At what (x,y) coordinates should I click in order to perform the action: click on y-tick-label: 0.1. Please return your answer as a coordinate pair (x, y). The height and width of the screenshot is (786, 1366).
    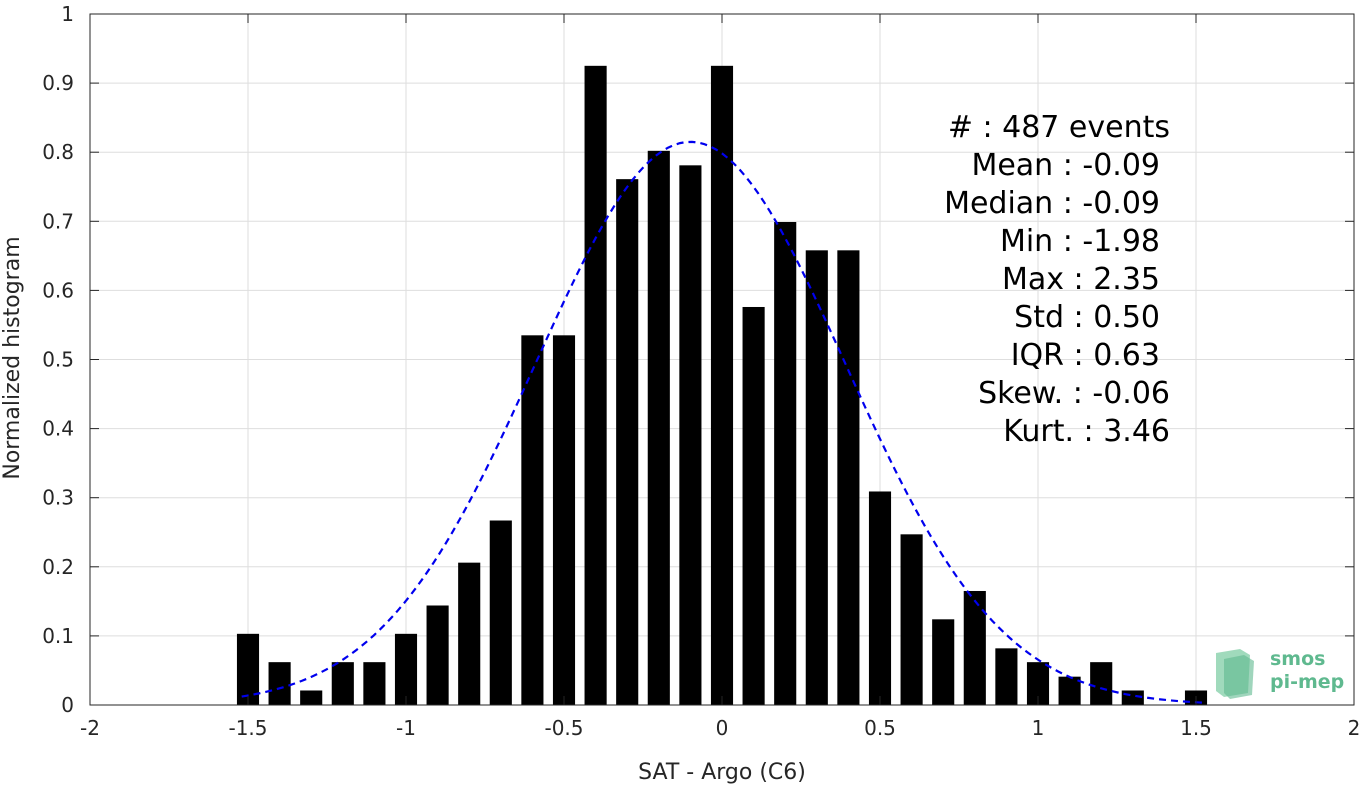
    Looking at the image, I should click on (58, 636).